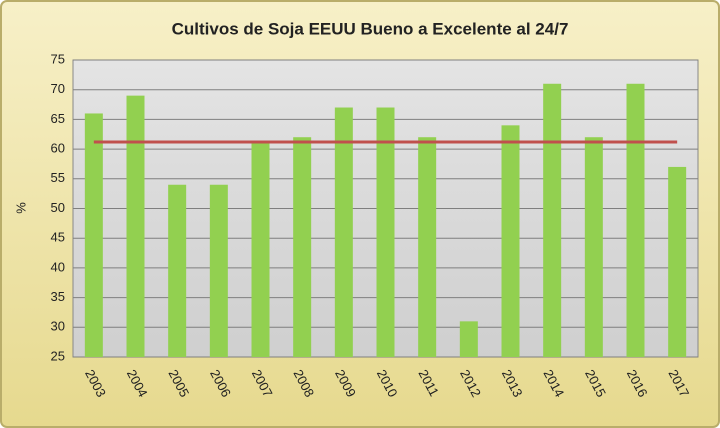 The height and width of the screenshot is (428, 720). I want to click on y-tick-label: 55, so click(58, 177).